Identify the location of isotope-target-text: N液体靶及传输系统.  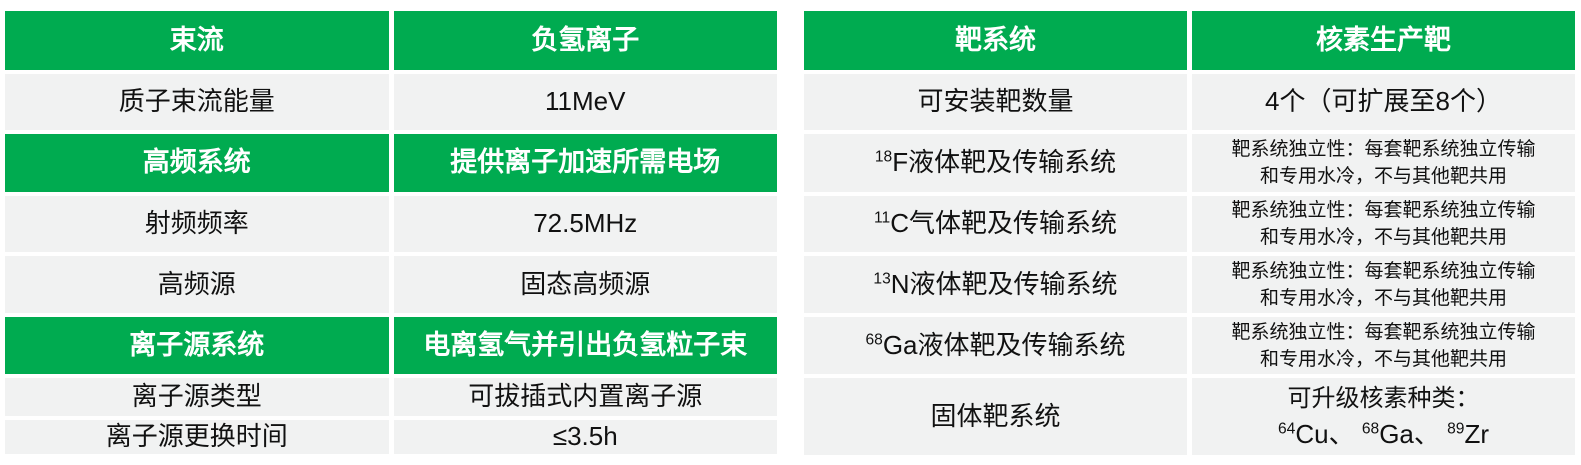
(1004, 283).